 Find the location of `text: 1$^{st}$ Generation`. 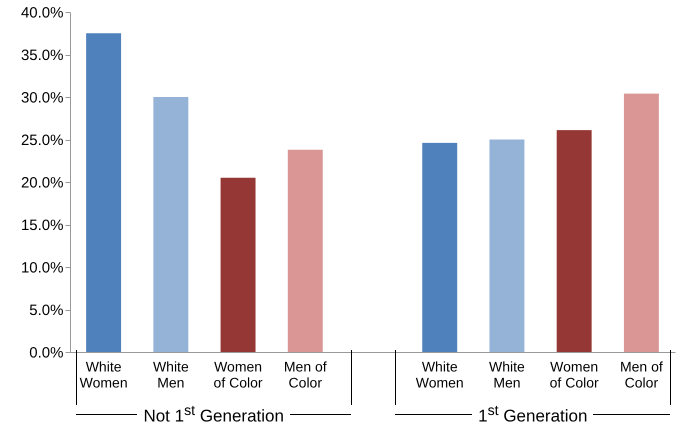

text: 1$^{st}$ Generation is located at coordinates (532, 415).